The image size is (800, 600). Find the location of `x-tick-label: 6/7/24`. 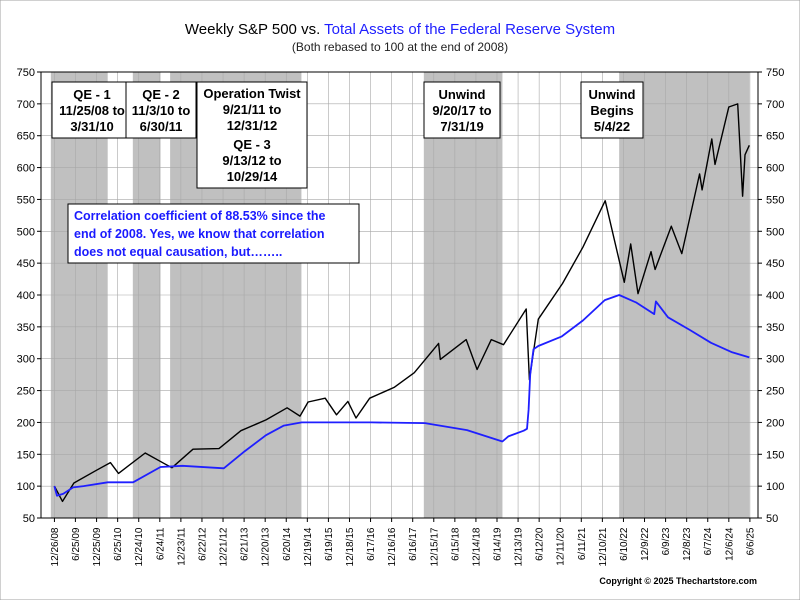

x-tick-label: 6/7/24 is located at coordinates (708, 541).